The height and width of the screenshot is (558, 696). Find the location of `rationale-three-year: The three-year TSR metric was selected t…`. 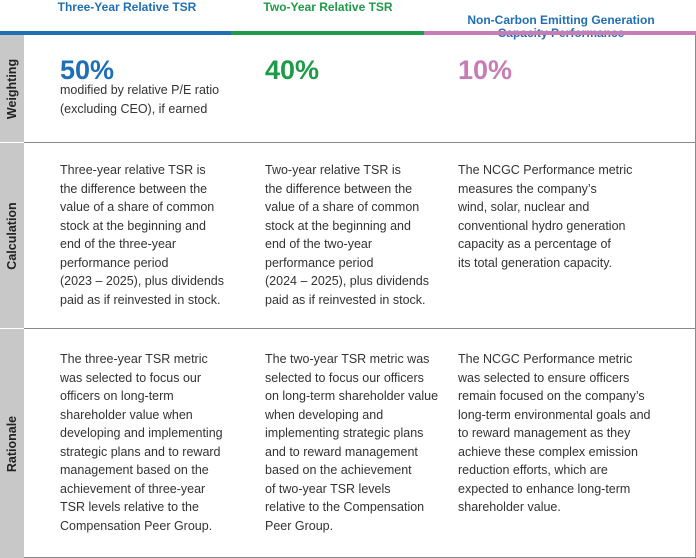

rationale-three-year: The three-year TSR metric was selected t… is located at coordinates (141, 442).